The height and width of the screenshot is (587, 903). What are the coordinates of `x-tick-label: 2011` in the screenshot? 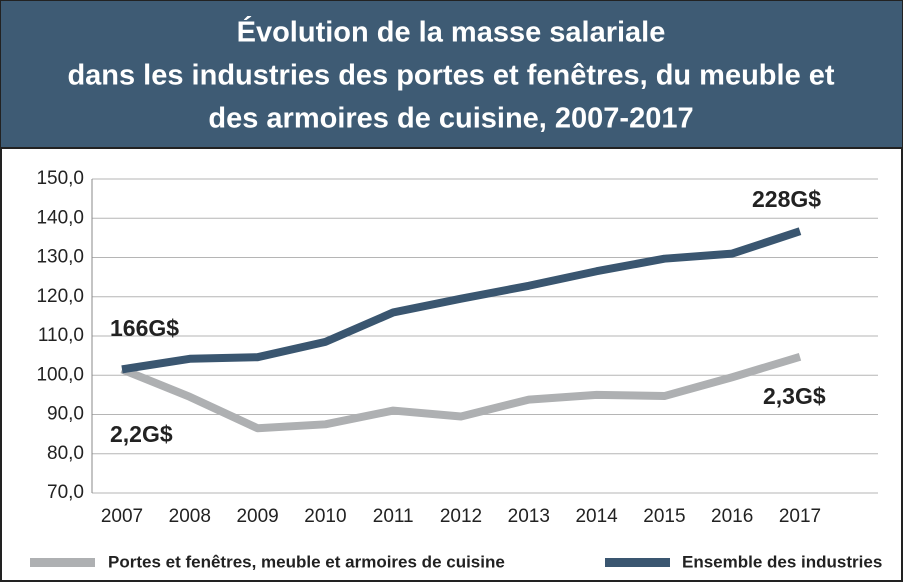 It's located at (393, 516).